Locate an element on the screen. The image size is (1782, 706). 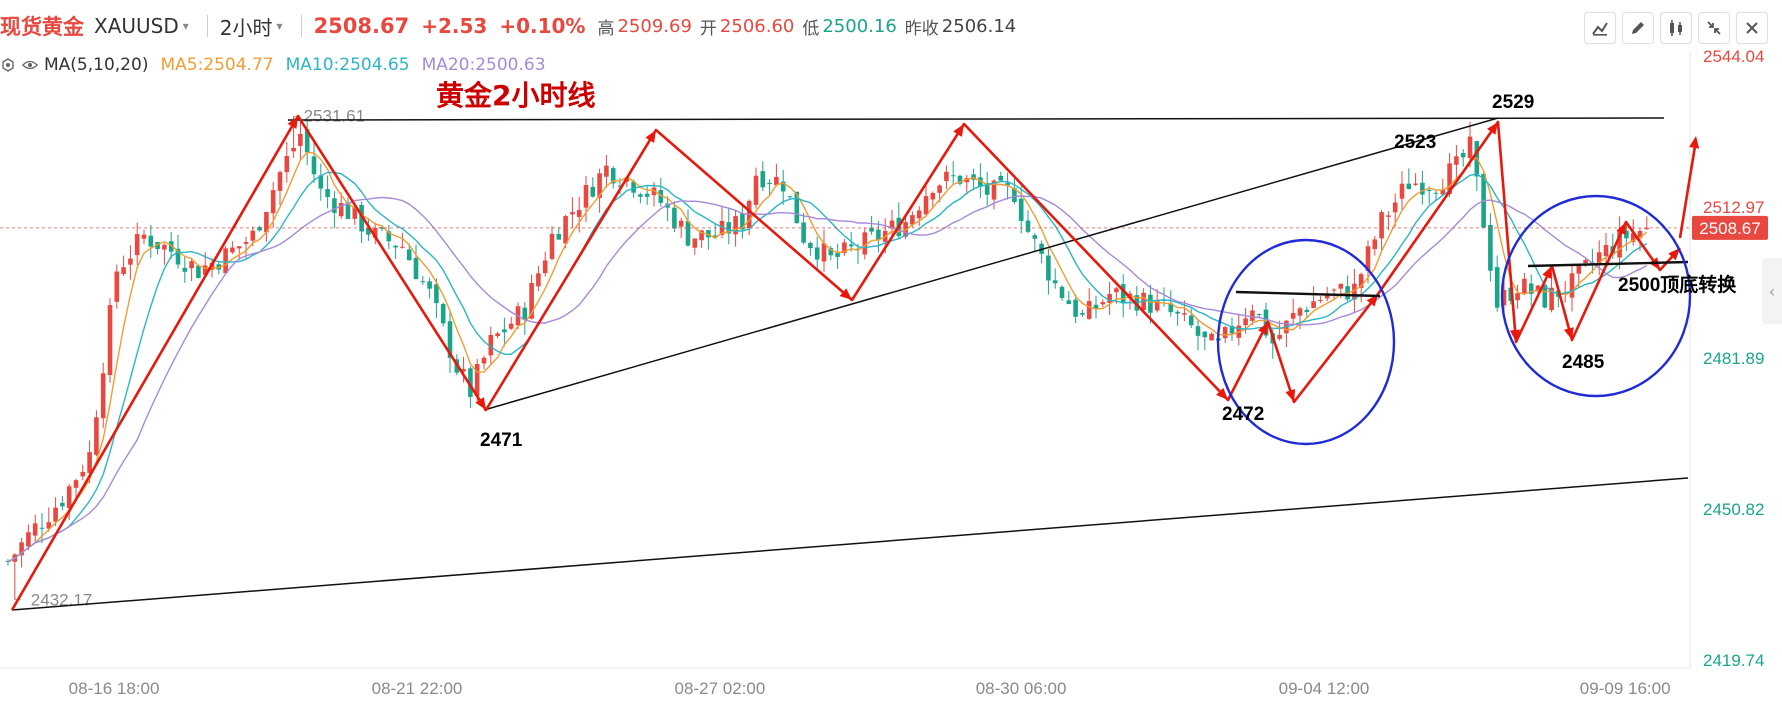
chart-toolbar is located at coordinates (1676, 28).